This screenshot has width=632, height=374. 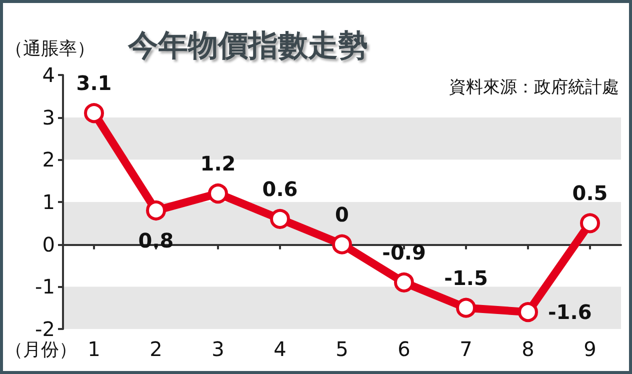 What do you see at coordinates (280, 188) in the screenshot?
I see `data-label: 0.6` at bounding box center [280, 188].